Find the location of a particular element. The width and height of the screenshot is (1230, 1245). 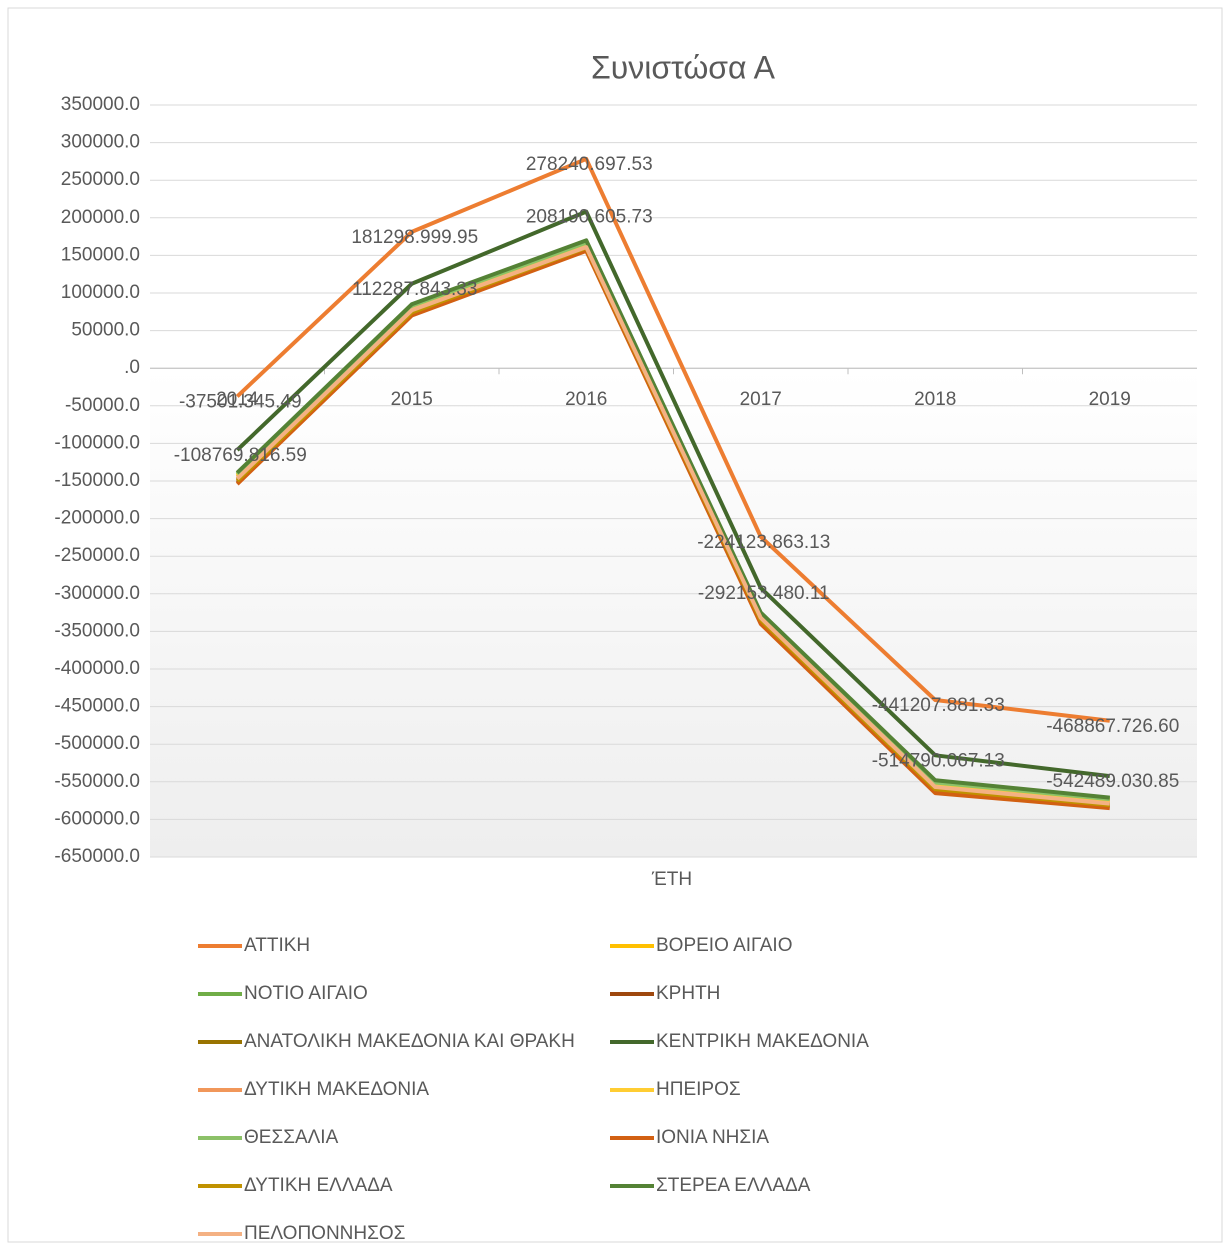

legend-label: ΘΕΣΣΑΛΙΑ is located at coordinates (291, 1137).